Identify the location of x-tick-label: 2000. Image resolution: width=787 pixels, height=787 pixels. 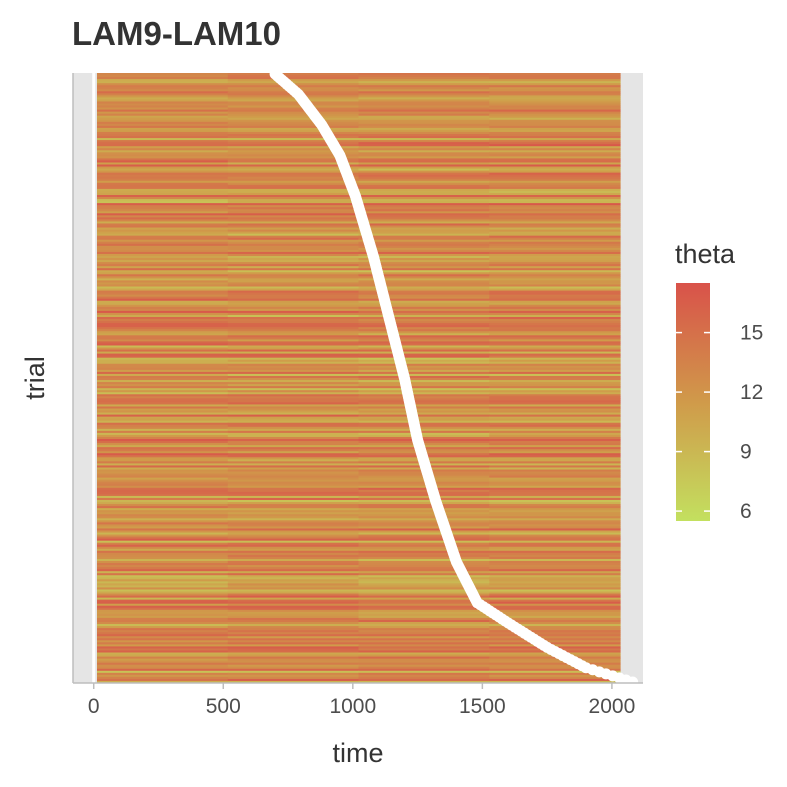
(612, 706).